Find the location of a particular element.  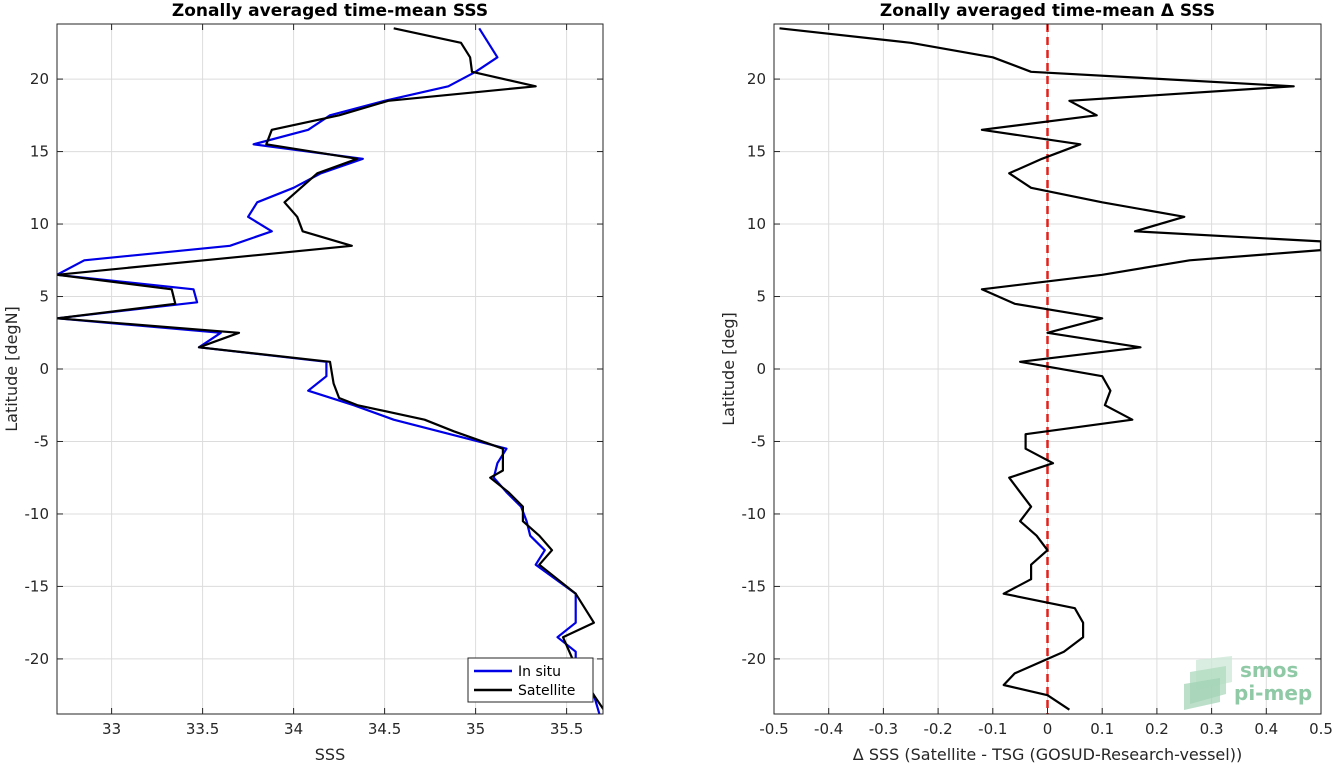

x-tick-label: 0.5 is located at coordinates (1321, 729).